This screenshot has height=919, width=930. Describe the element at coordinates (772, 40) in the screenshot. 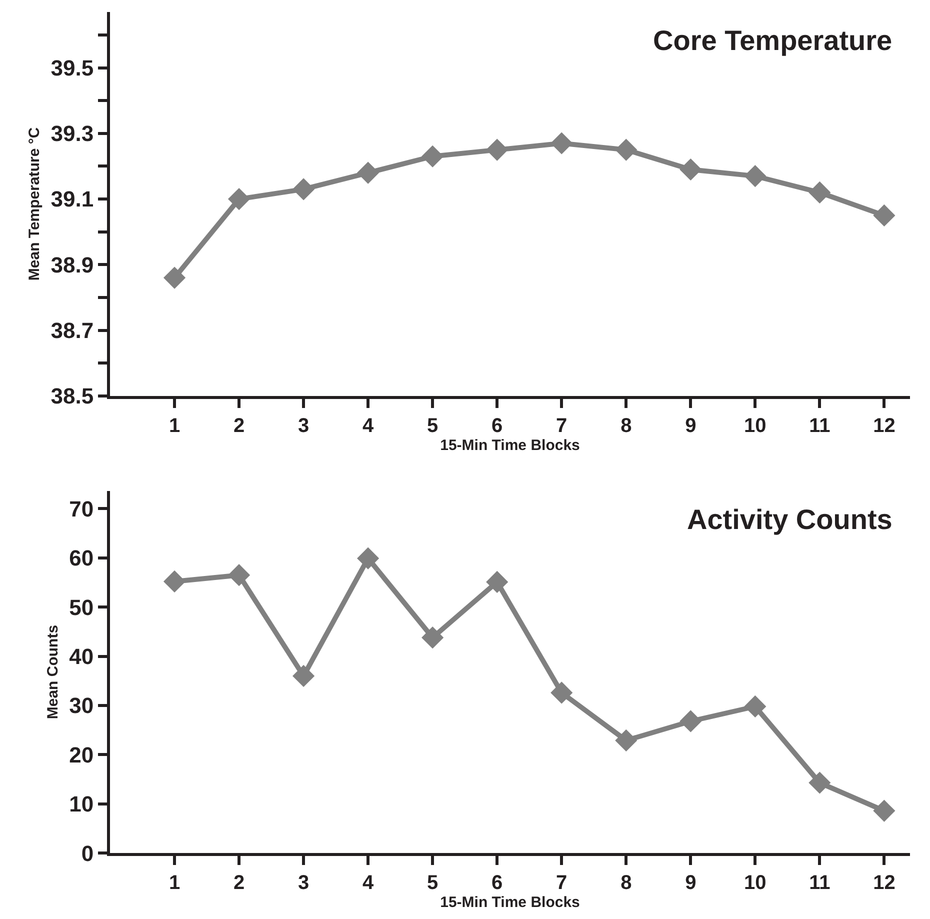

I see `text: Core Temperature` at that location.